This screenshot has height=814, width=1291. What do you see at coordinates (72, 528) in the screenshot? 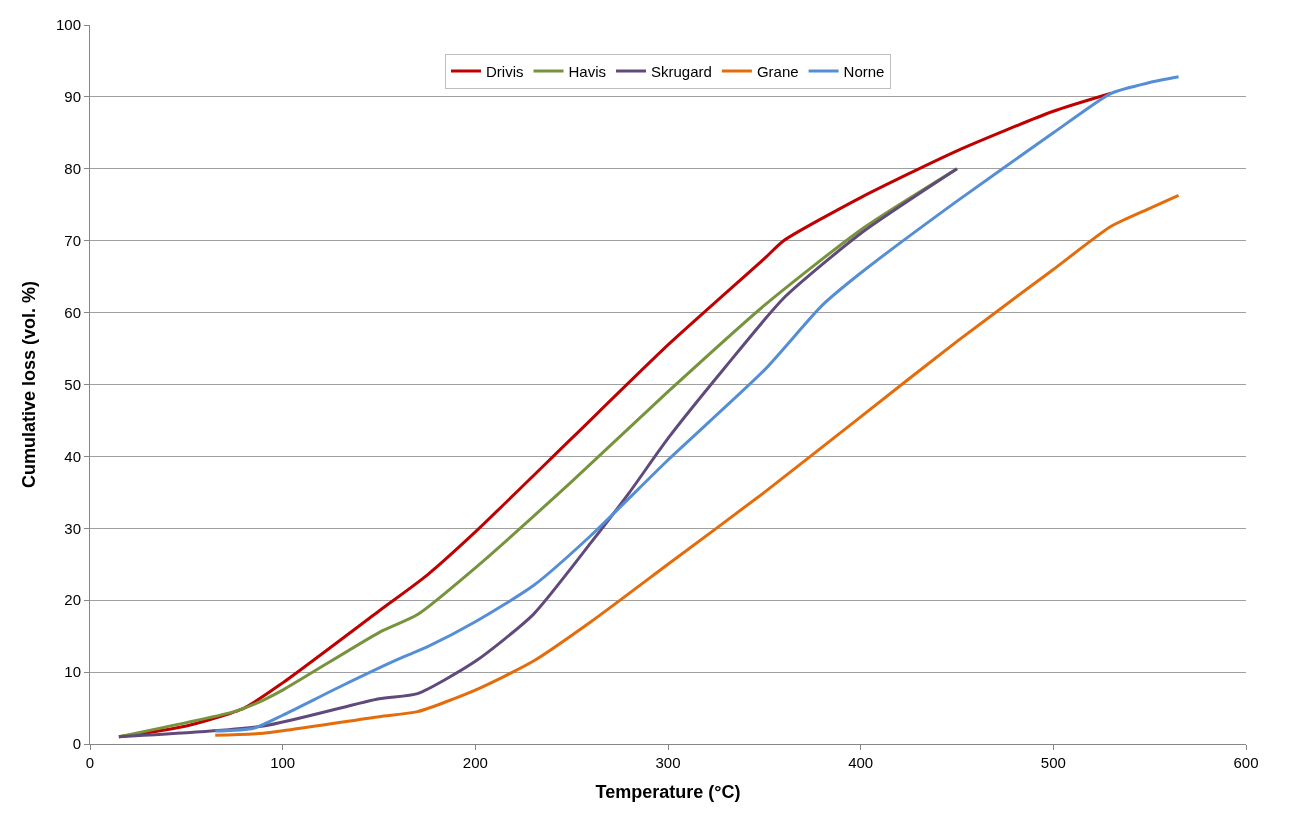
I see `y-tick-label: 30` at bounding box center [72, 528].